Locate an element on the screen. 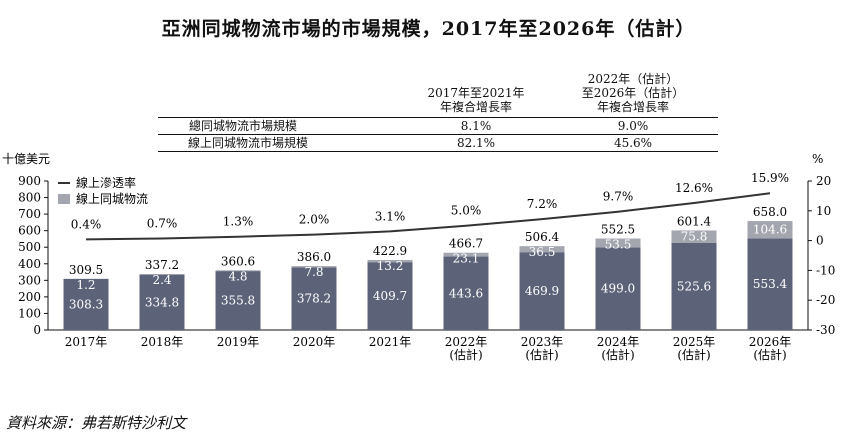 This screenshot has height=441, width=857. bar-label-offline: 469.9 is located at coordinates (542, 291).